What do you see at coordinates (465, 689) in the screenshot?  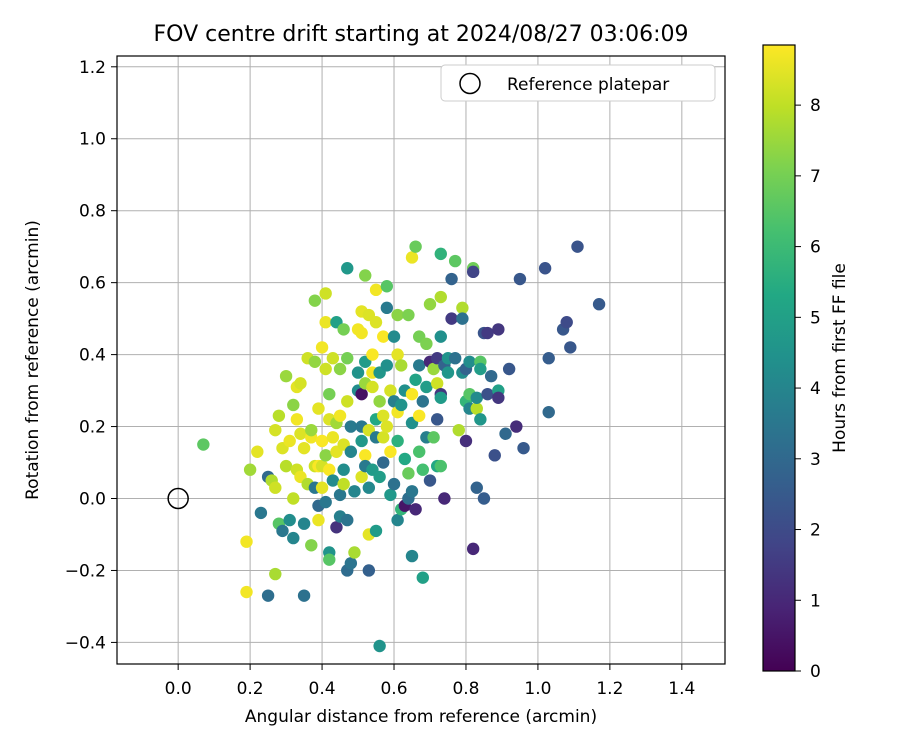 I see `x-tick-label: 0.8` at bounding box center [465, 689].